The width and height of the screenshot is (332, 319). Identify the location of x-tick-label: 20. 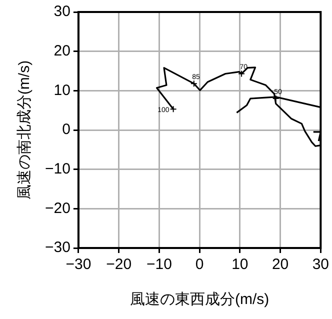
(280, 265).